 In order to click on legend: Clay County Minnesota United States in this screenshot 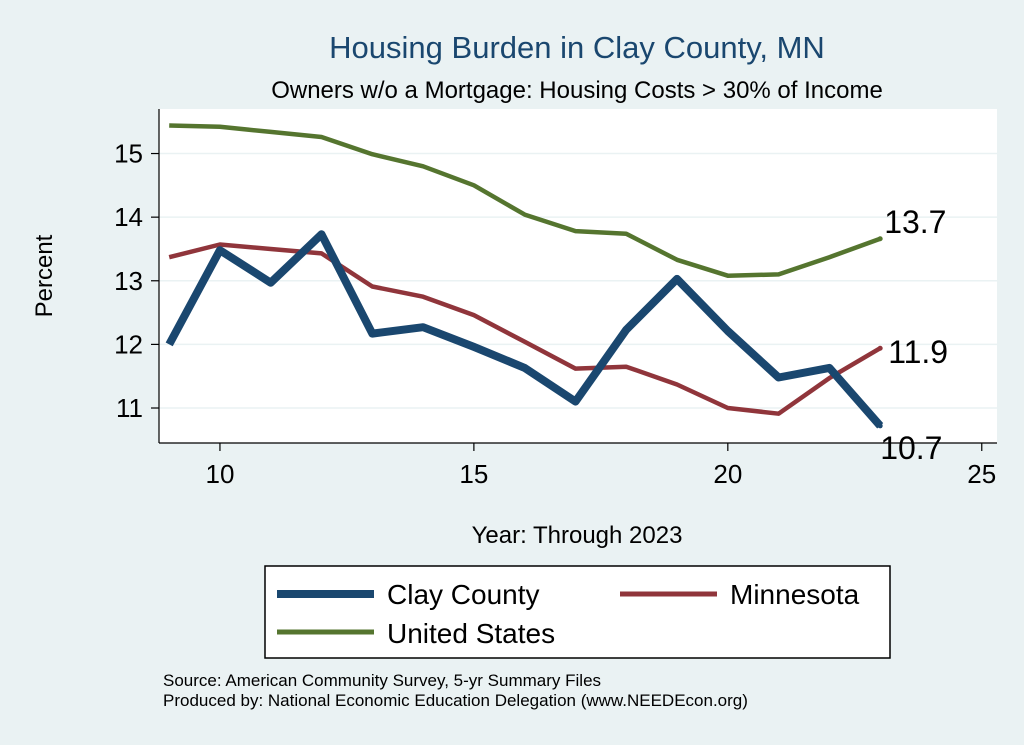, I will do `click(577, 612)`.